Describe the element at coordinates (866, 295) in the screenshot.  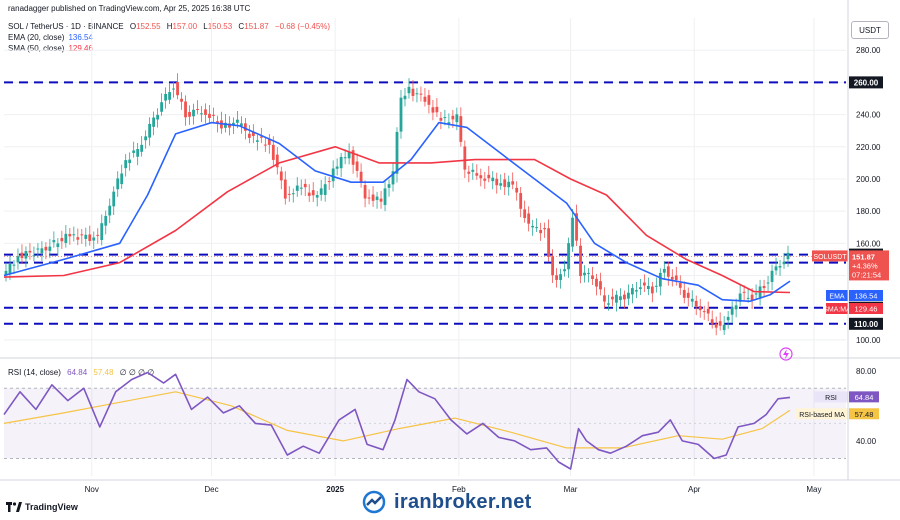
I see `indicator-value-tag` at that location.